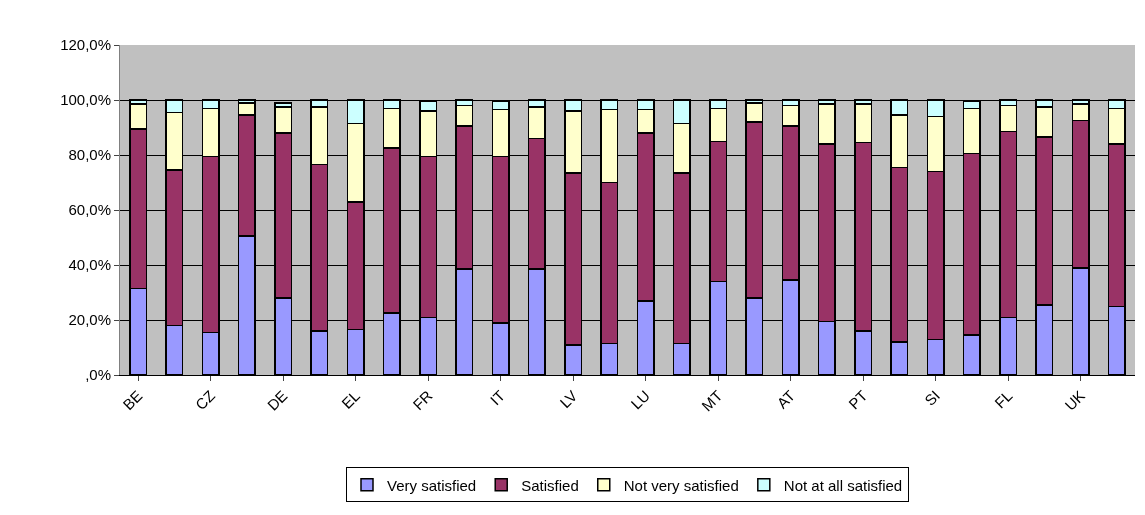 The image size is (1145, 515). I want to click on legend-label: Satisfied, so click(550, 485).